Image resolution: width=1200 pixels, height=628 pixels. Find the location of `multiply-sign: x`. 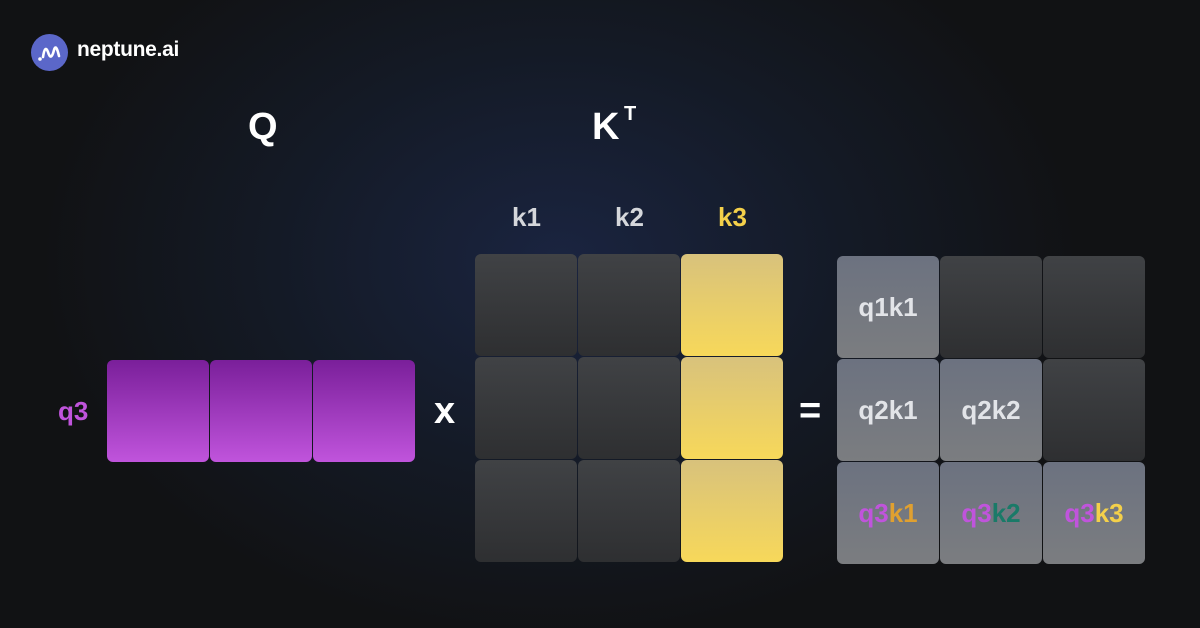

multiply-sign: x is located at coordinates (445, 411).